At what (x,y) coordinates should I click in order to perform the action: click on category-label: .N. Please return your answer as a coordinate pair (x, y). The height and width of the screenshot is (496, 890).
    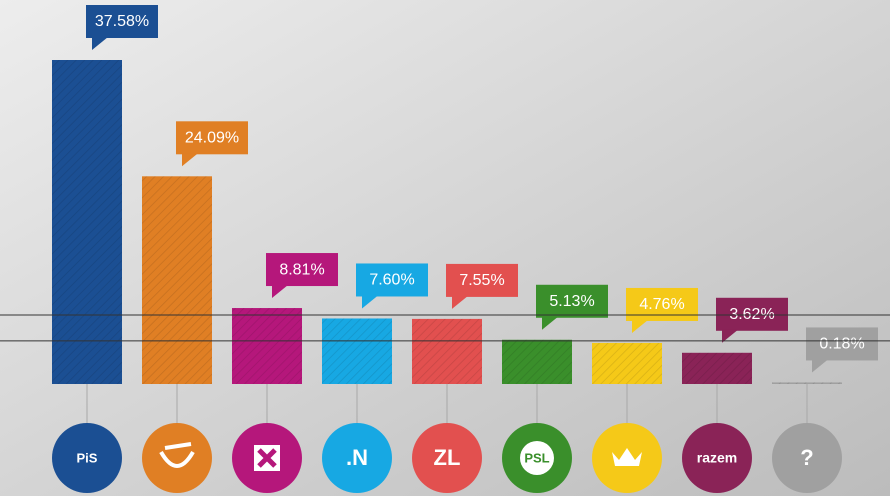
    Looking at the image, I should click on (357, 457).